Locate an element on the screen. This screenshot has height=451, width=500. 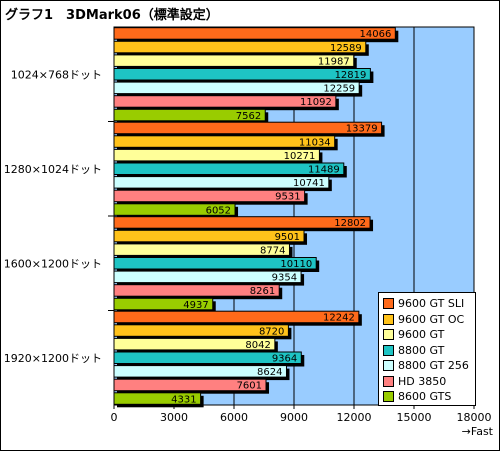
legend-item: 9600 GT SLI is located at coordinates (429, 304).